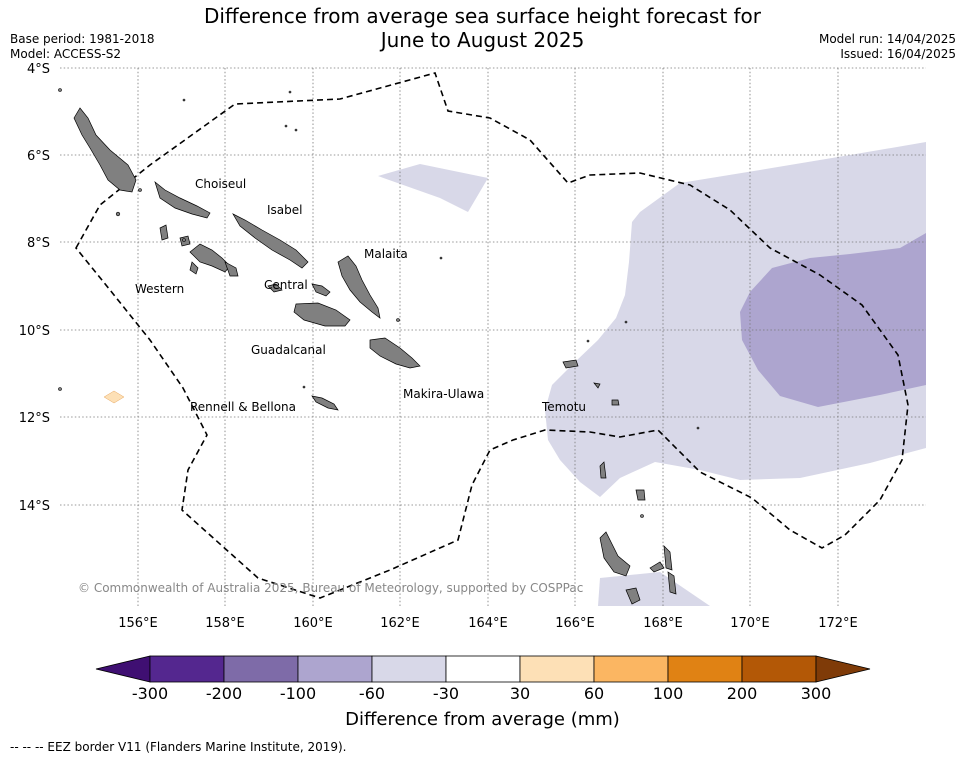 Image resolution: width=965 pixels, height=758 pixels. What do you see at coordinates (322, 314) in the screenshot?
I see `island-guadalcanal` at bounding box center [322, 314].